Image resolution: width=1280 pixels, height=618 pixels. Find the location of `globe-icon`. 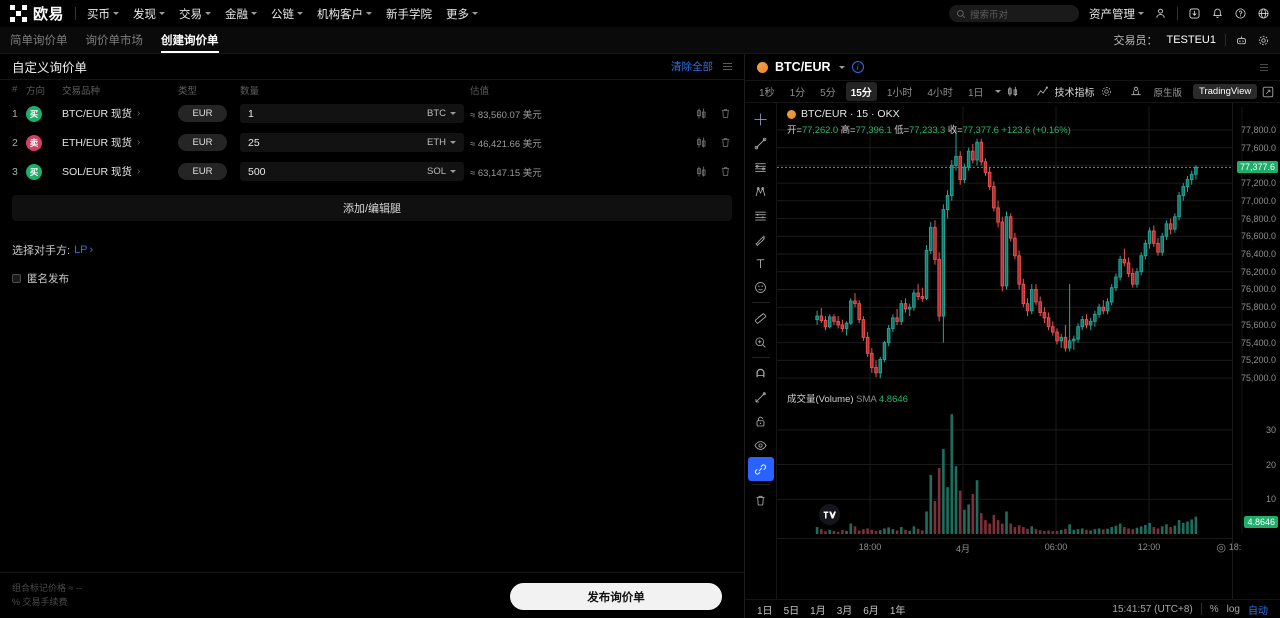

globe-icon is located at coordinates (1263, 13).